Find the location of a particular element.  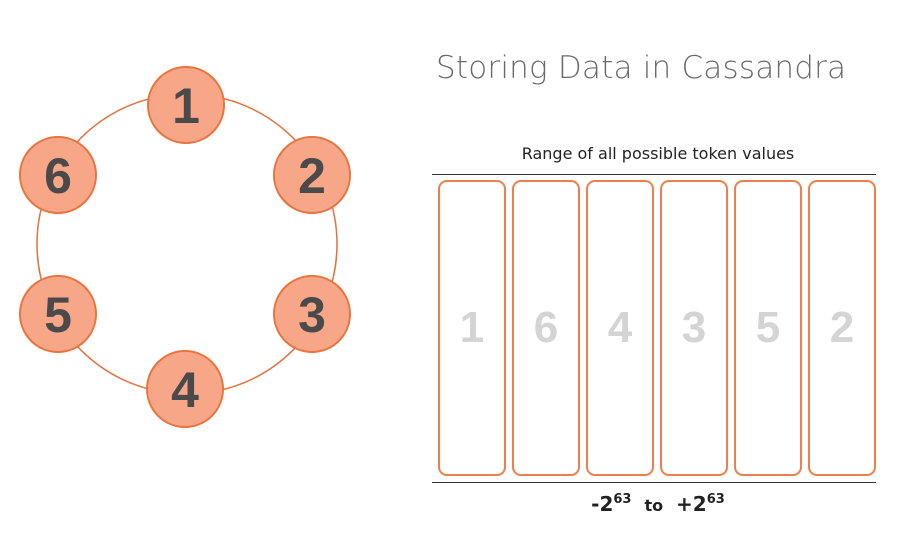

ring-node-6-circle is located at coordinates (58, 175).